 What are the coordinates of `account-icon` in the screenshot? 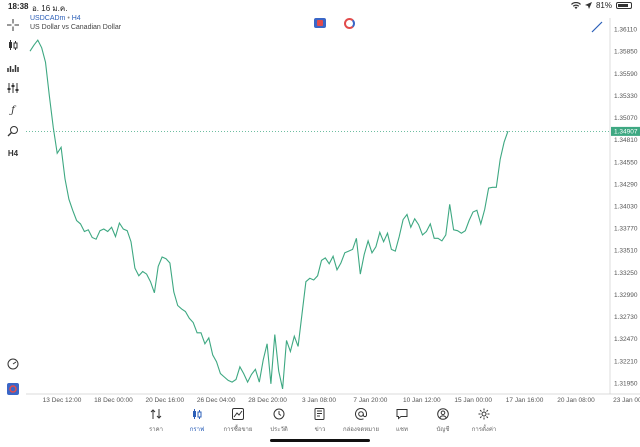 It's located at (443, 414).